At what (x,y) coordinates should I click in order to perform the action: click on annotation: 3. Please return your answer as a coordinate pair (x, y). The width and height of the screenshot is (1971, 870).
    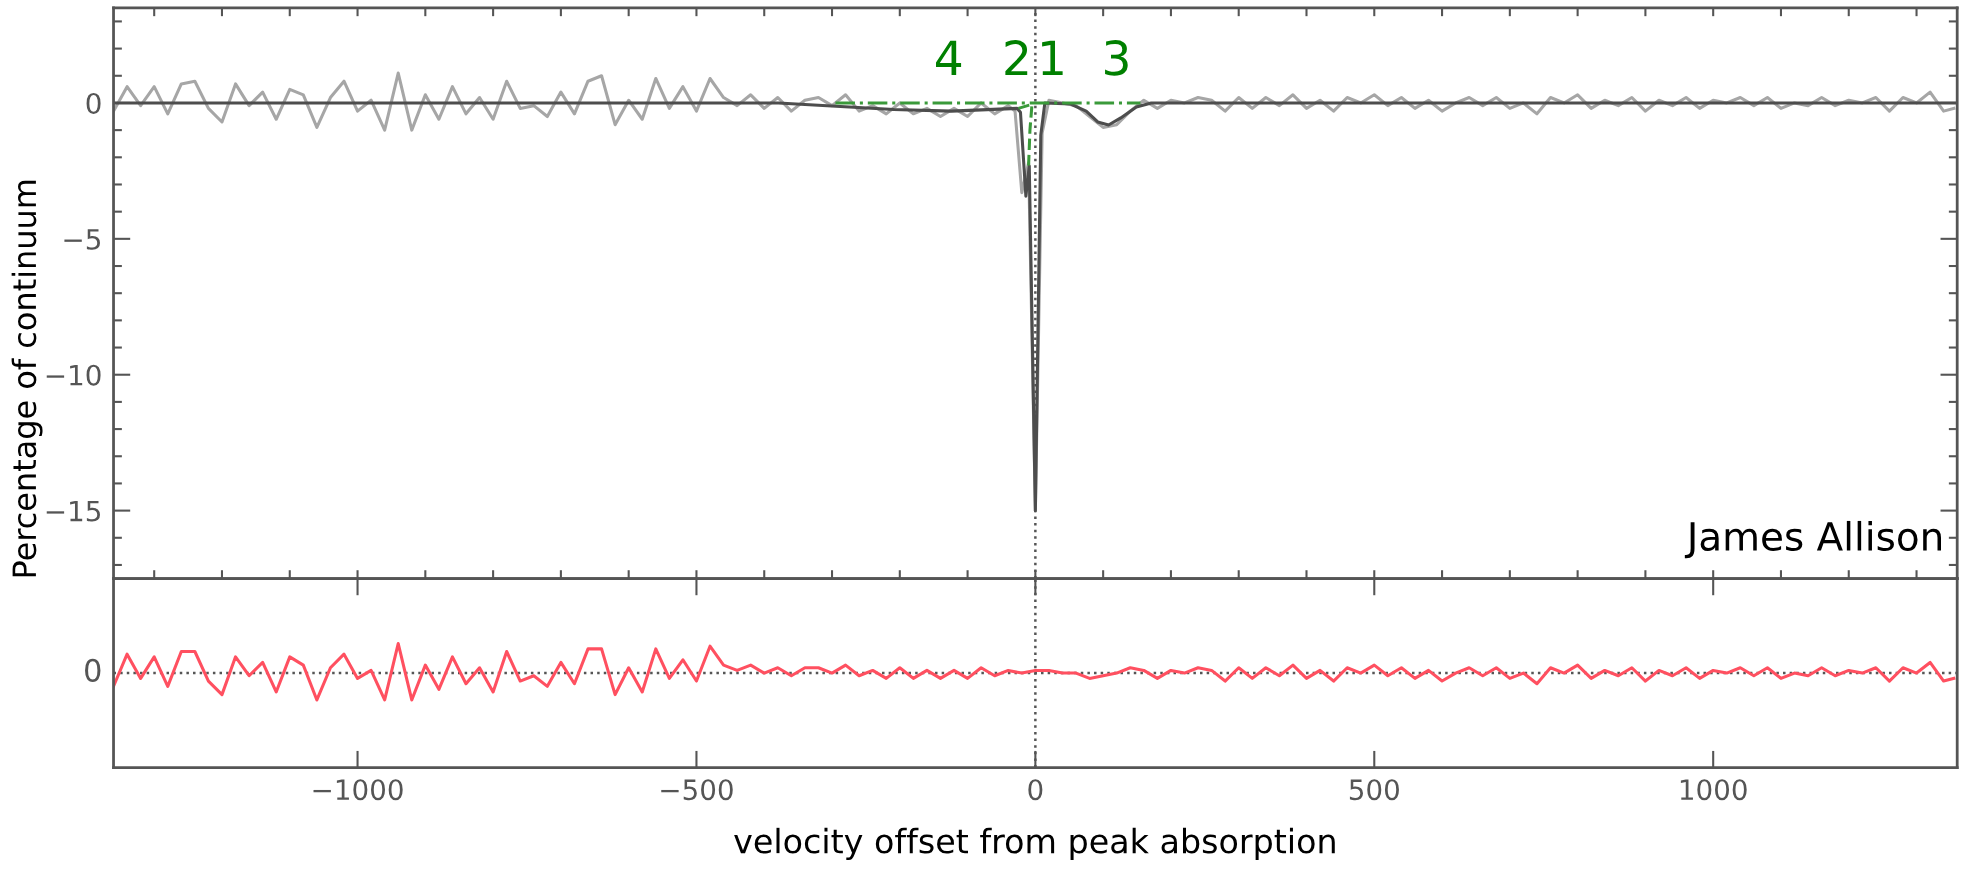
    Looking at the image, I should click on (1116, 58).